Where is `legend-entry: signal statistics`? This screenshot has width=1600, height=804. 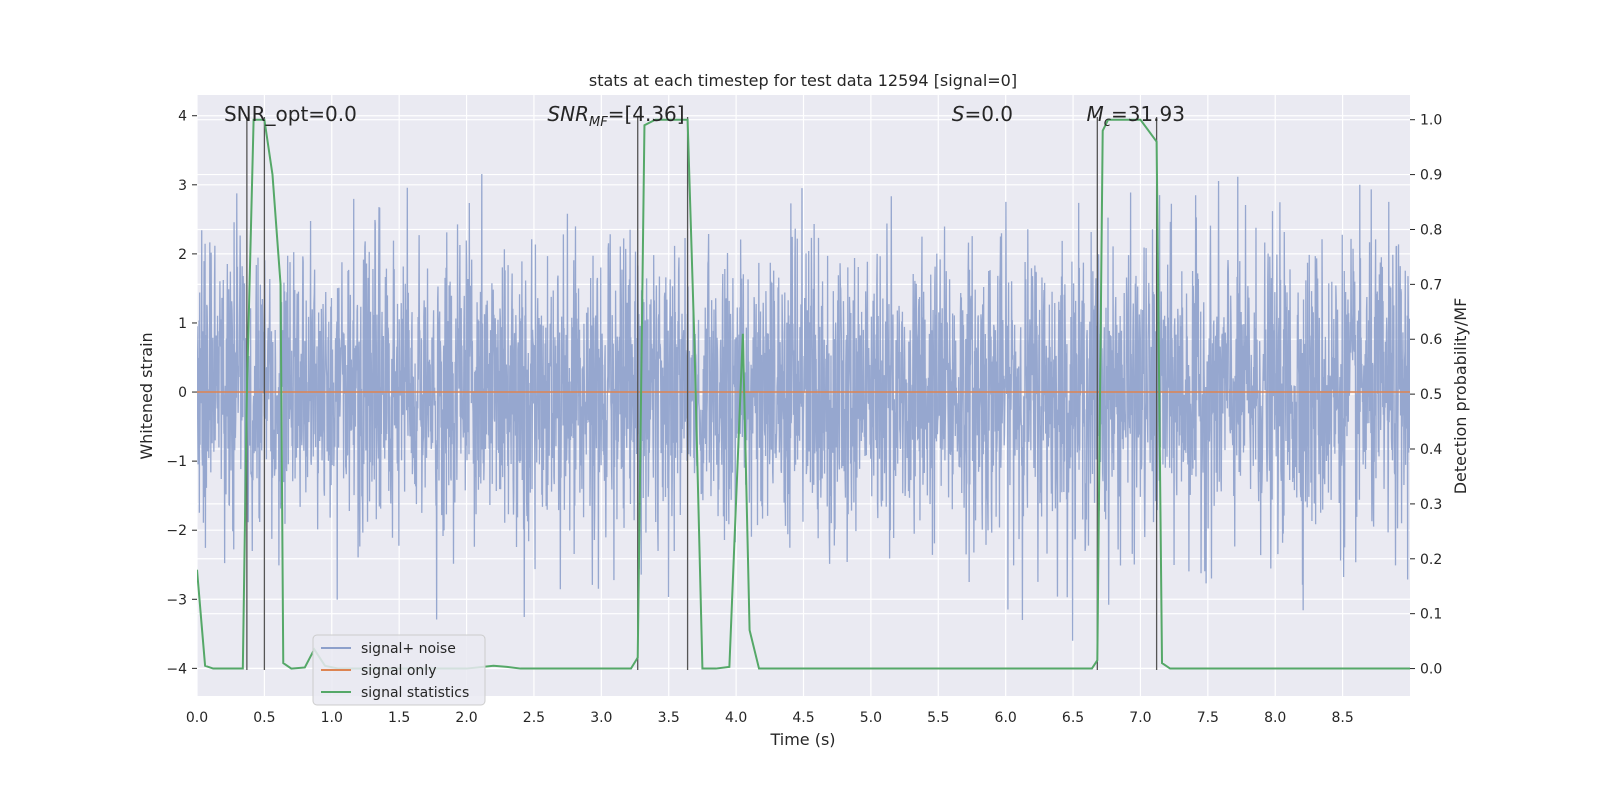 legend-entry: signal statistics is located at coordinates (415, 693).